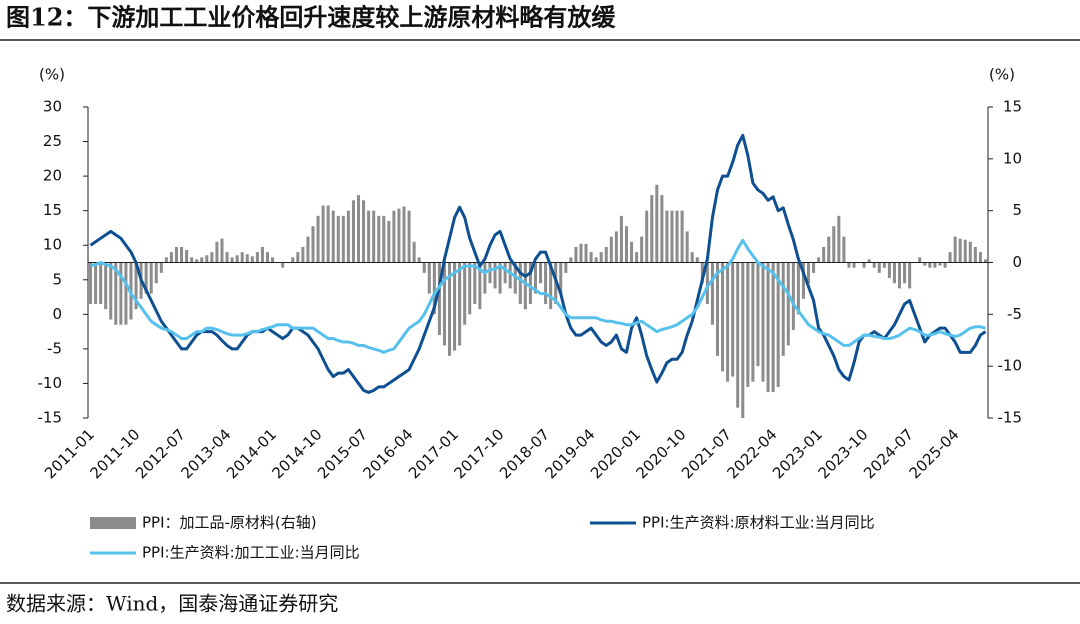  I want to click on y2-tick-label: -15, so click(1010, 418).